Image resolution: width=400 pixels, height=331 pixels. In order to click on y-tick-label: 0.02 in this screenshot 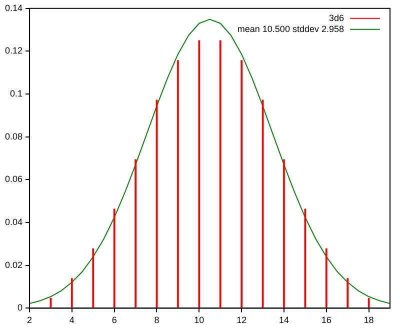, I will do `click(13, 265)`.